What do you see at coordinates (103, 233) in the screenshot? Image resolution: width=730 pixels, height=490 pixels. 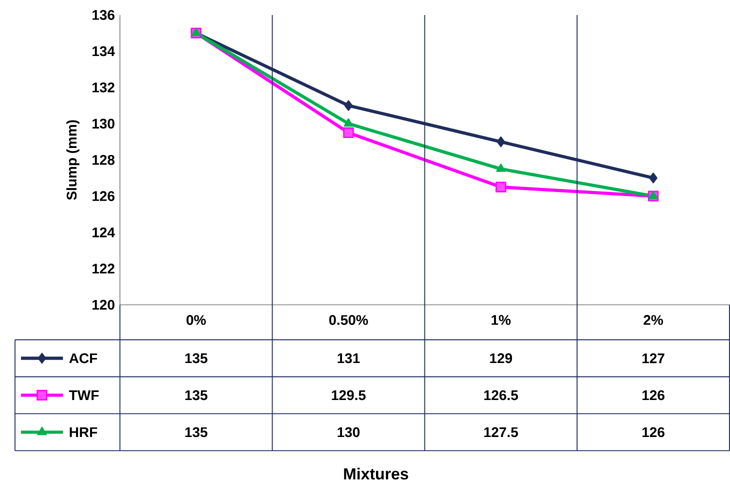 I see `y-tick-label: 124` at bounding box center [103, 233].